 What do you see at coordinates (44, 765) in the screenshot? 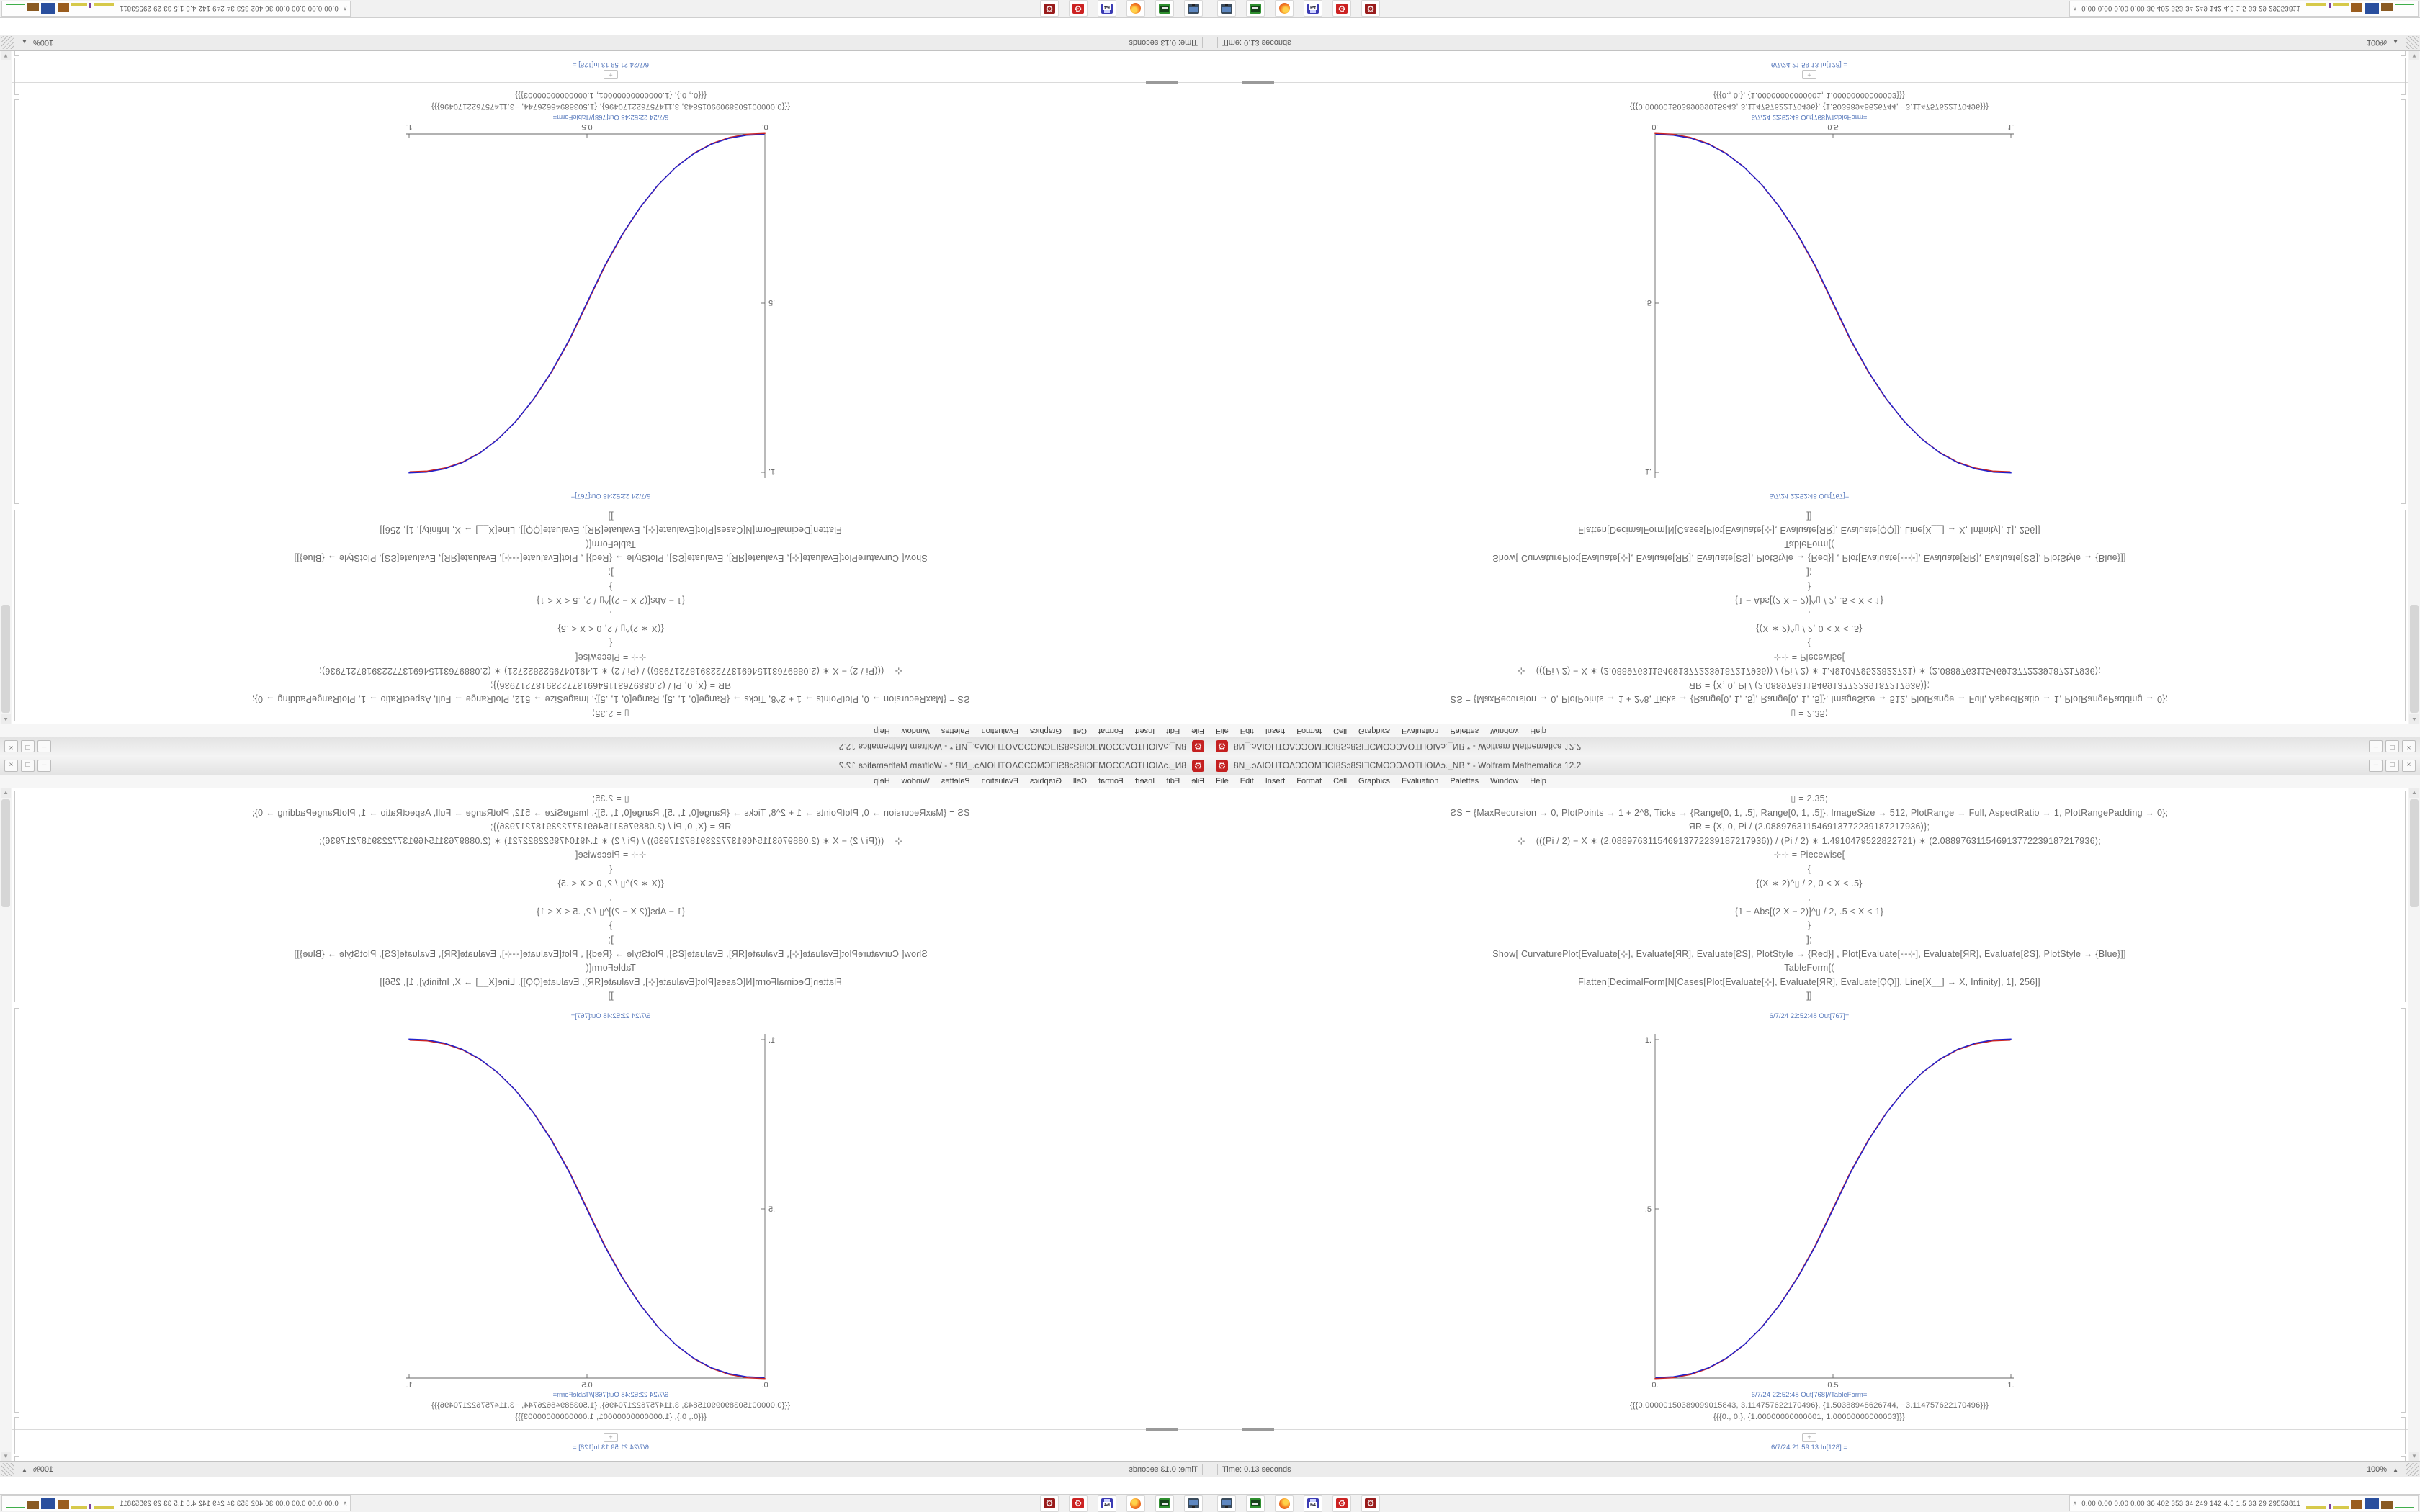
I see `minimize-button: –` at bounding box center [44, 765].